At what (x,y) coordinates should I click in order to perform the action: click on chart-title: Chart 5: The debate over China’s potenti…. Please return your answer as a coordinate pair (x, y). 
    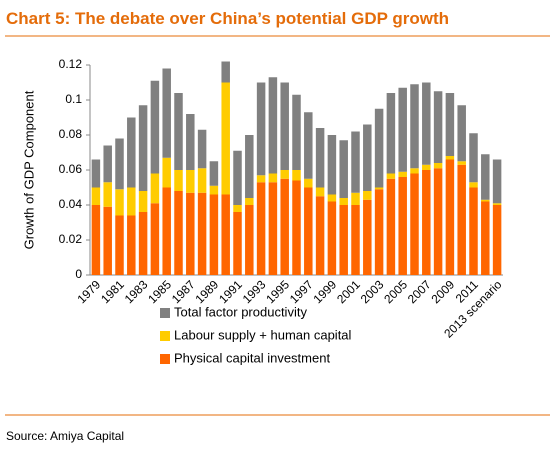
    Looking at the image, I should click on (227, 18).